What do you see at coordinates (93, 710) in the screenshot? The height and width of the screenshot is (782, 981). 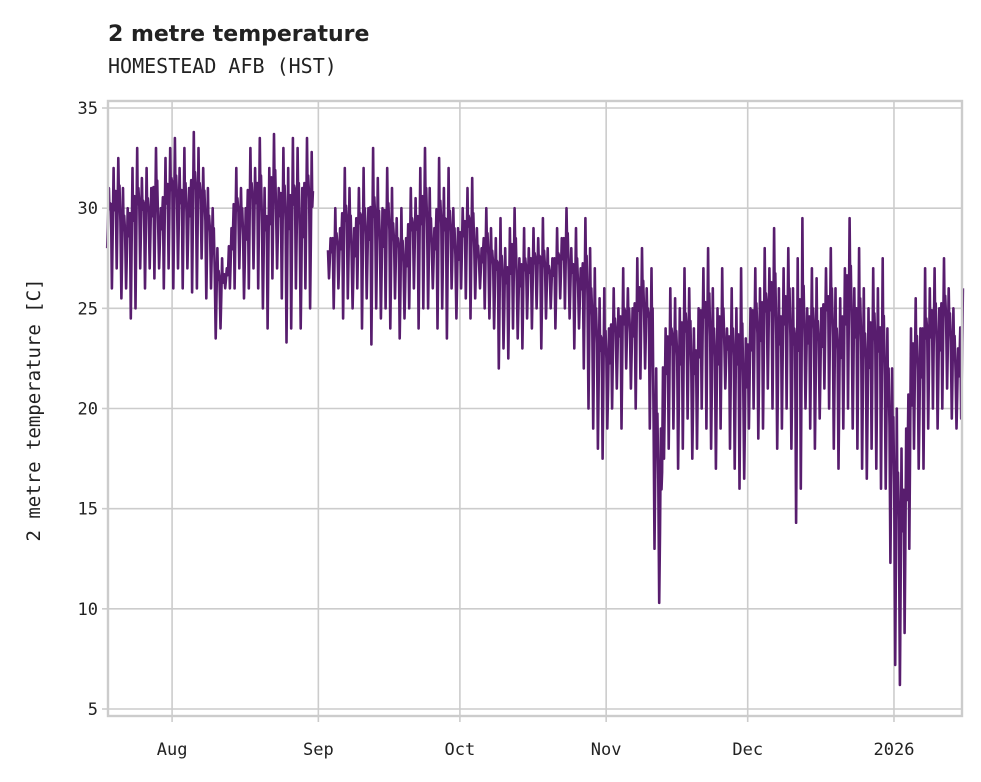 I see `y-tick-label: 5` at bounding box center [93, 710].